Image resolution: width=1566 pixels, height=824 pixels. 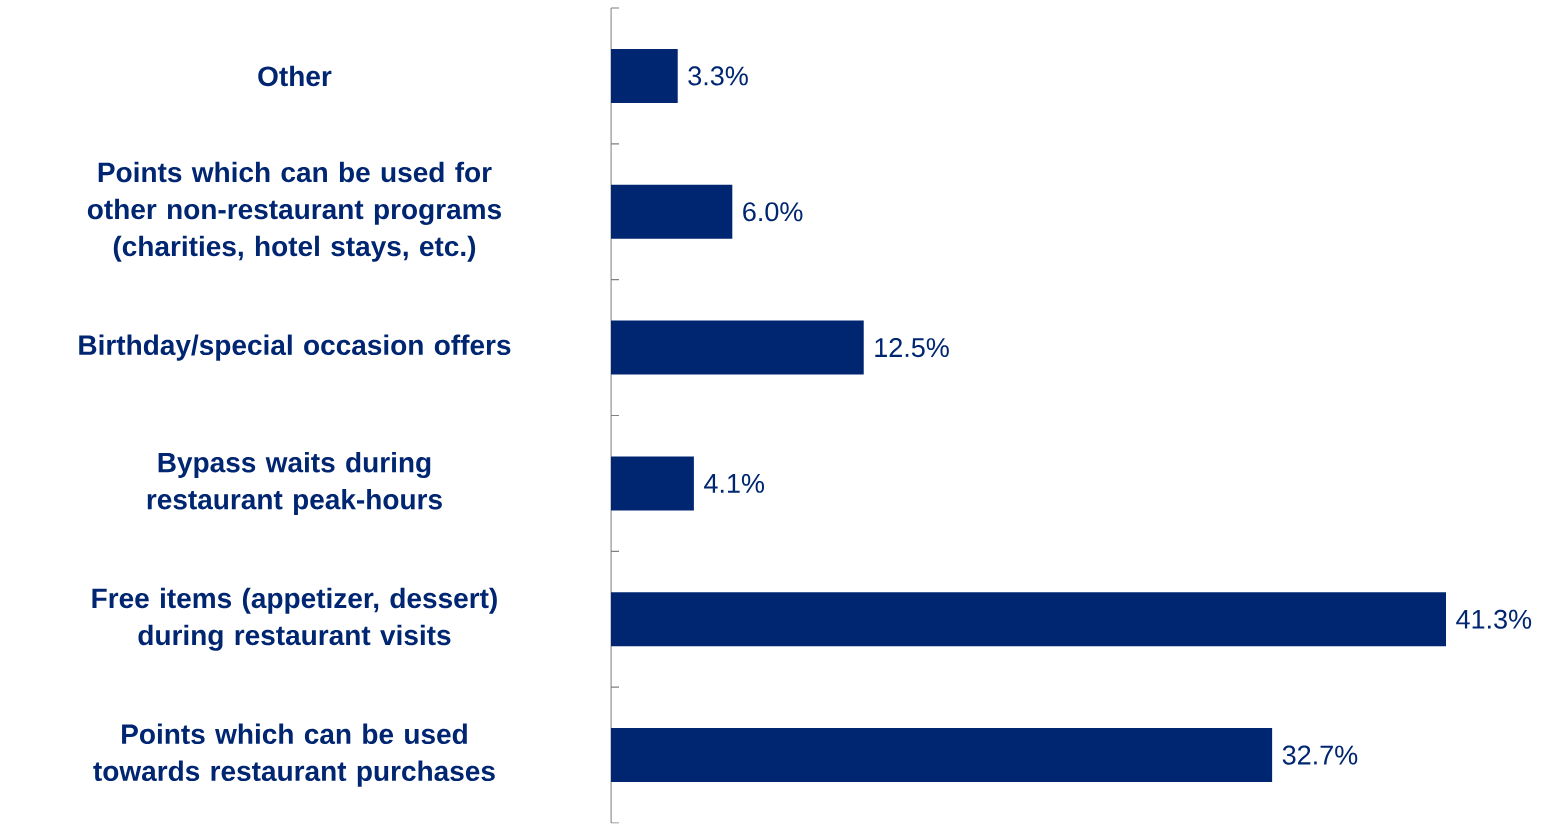 I want to click on y-tick-label: Points which can be used towards restaurant purchases, so click(x=294, y=755).